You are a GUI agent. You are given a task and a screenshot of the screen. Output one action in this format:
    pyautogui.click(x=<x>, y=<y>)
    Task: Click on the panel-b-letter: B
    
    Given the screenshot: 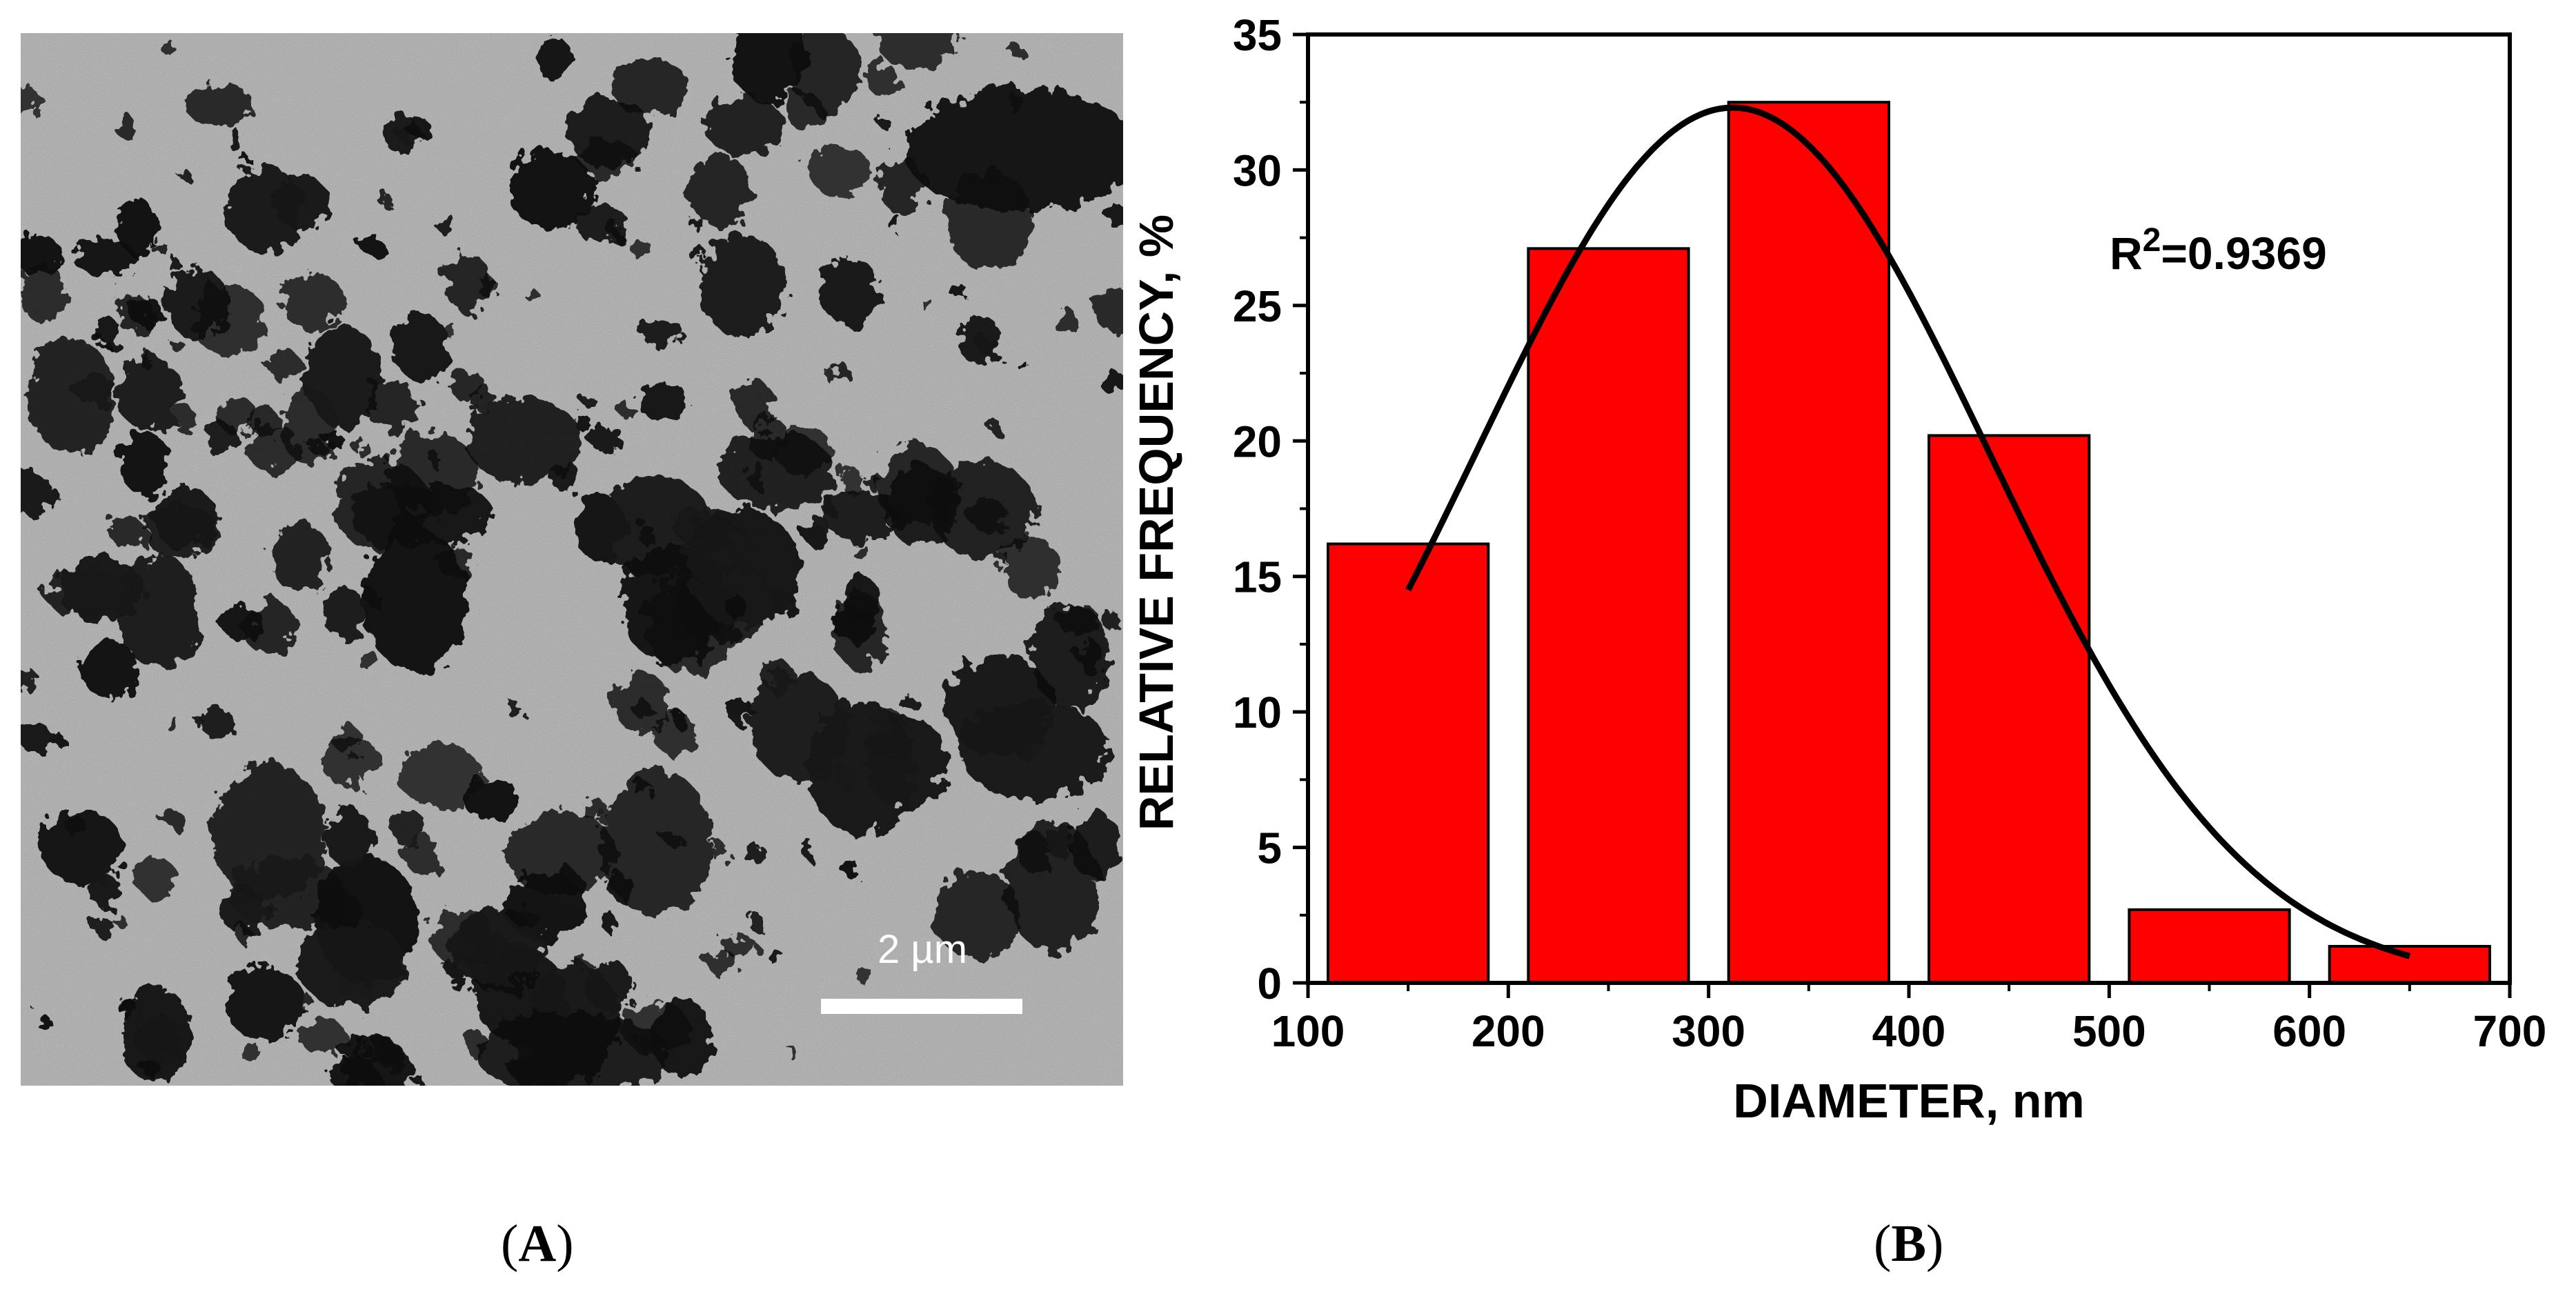 What is the action you would take?
    pyautogui.click(x=1909, y=1244)
    